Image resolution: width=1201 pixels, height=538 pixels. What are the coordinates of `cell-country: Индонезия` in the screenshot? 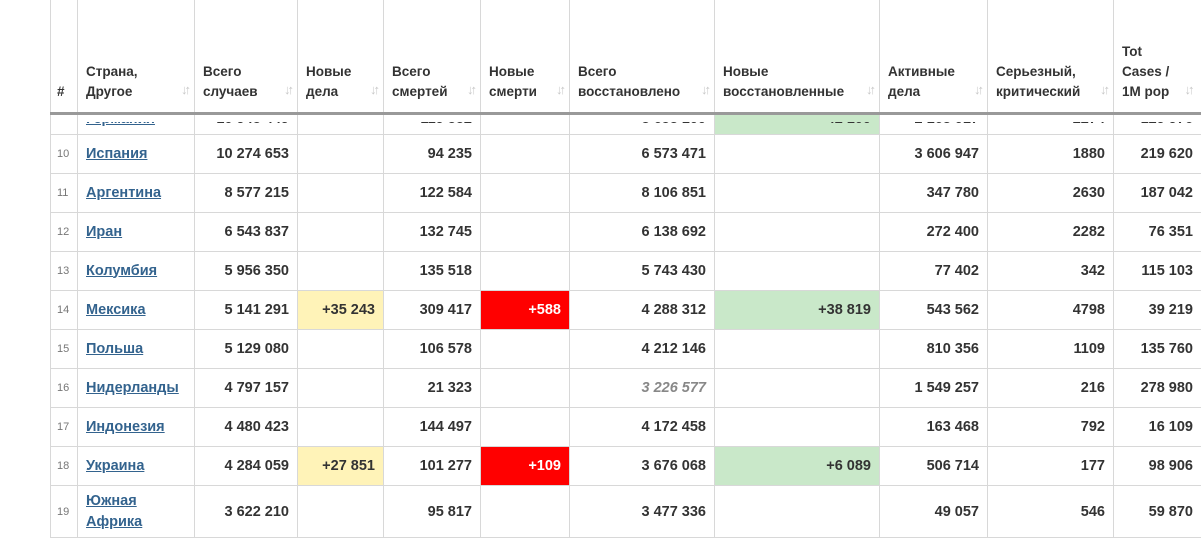 It's located at (136, 427).